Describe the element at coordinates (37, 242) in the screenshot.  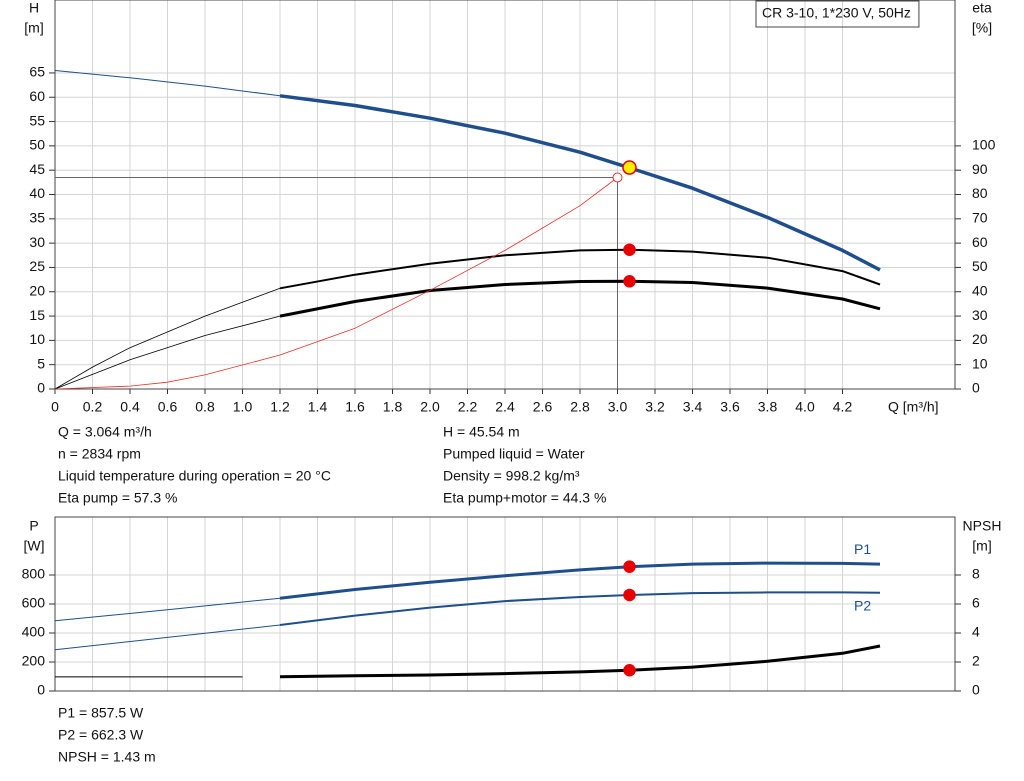
I see `y-tick-label: 30` at that location.